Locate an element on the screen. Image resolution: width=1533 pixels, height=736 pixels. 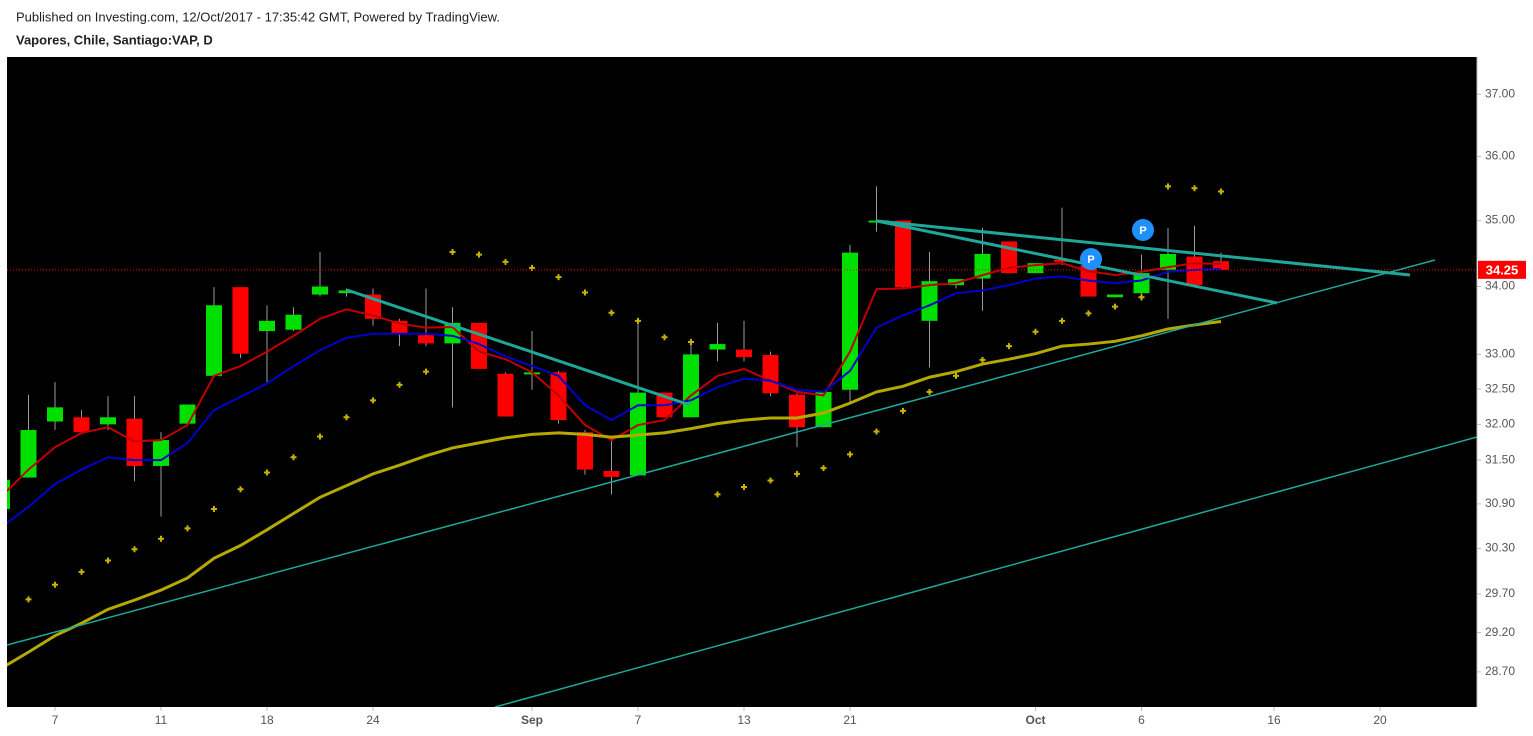
y-tick-label: 32.50 is located at coordinates (1500, 388).